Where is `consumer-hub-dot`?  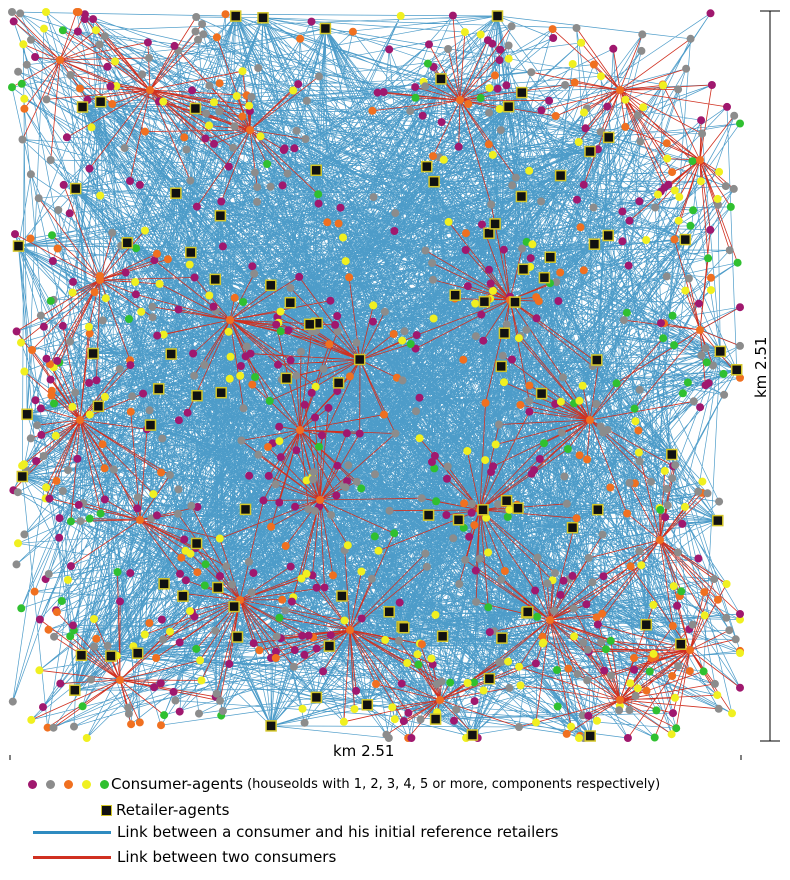 consumer-hub-dot is located at coordinates (660, 540).